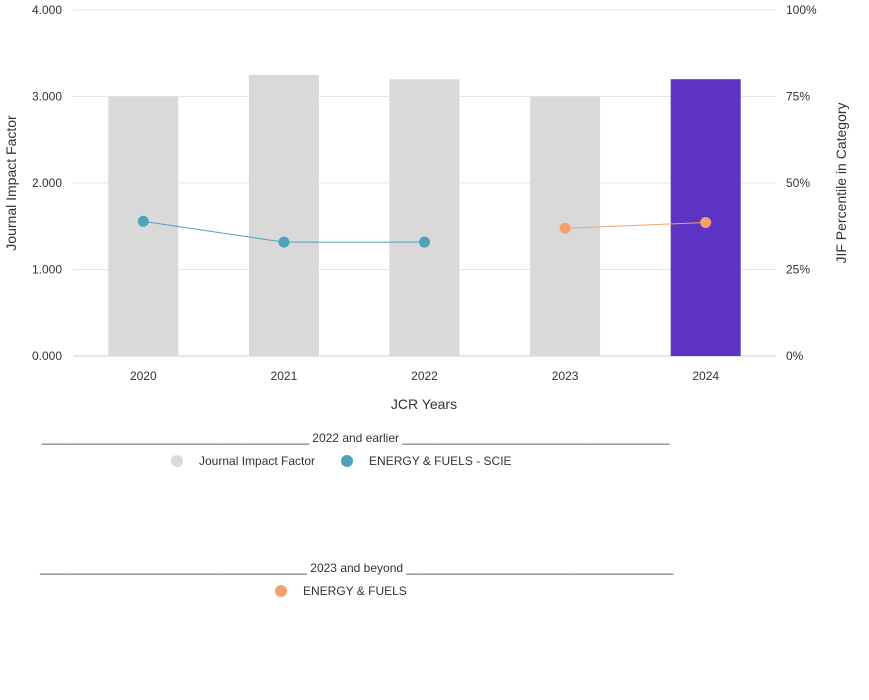 The width and height of the screenshot is (869, 700). Describe the element at coordinates (47, 97) in the screenshot. I see `y-tick-label: 3.000` at that location.